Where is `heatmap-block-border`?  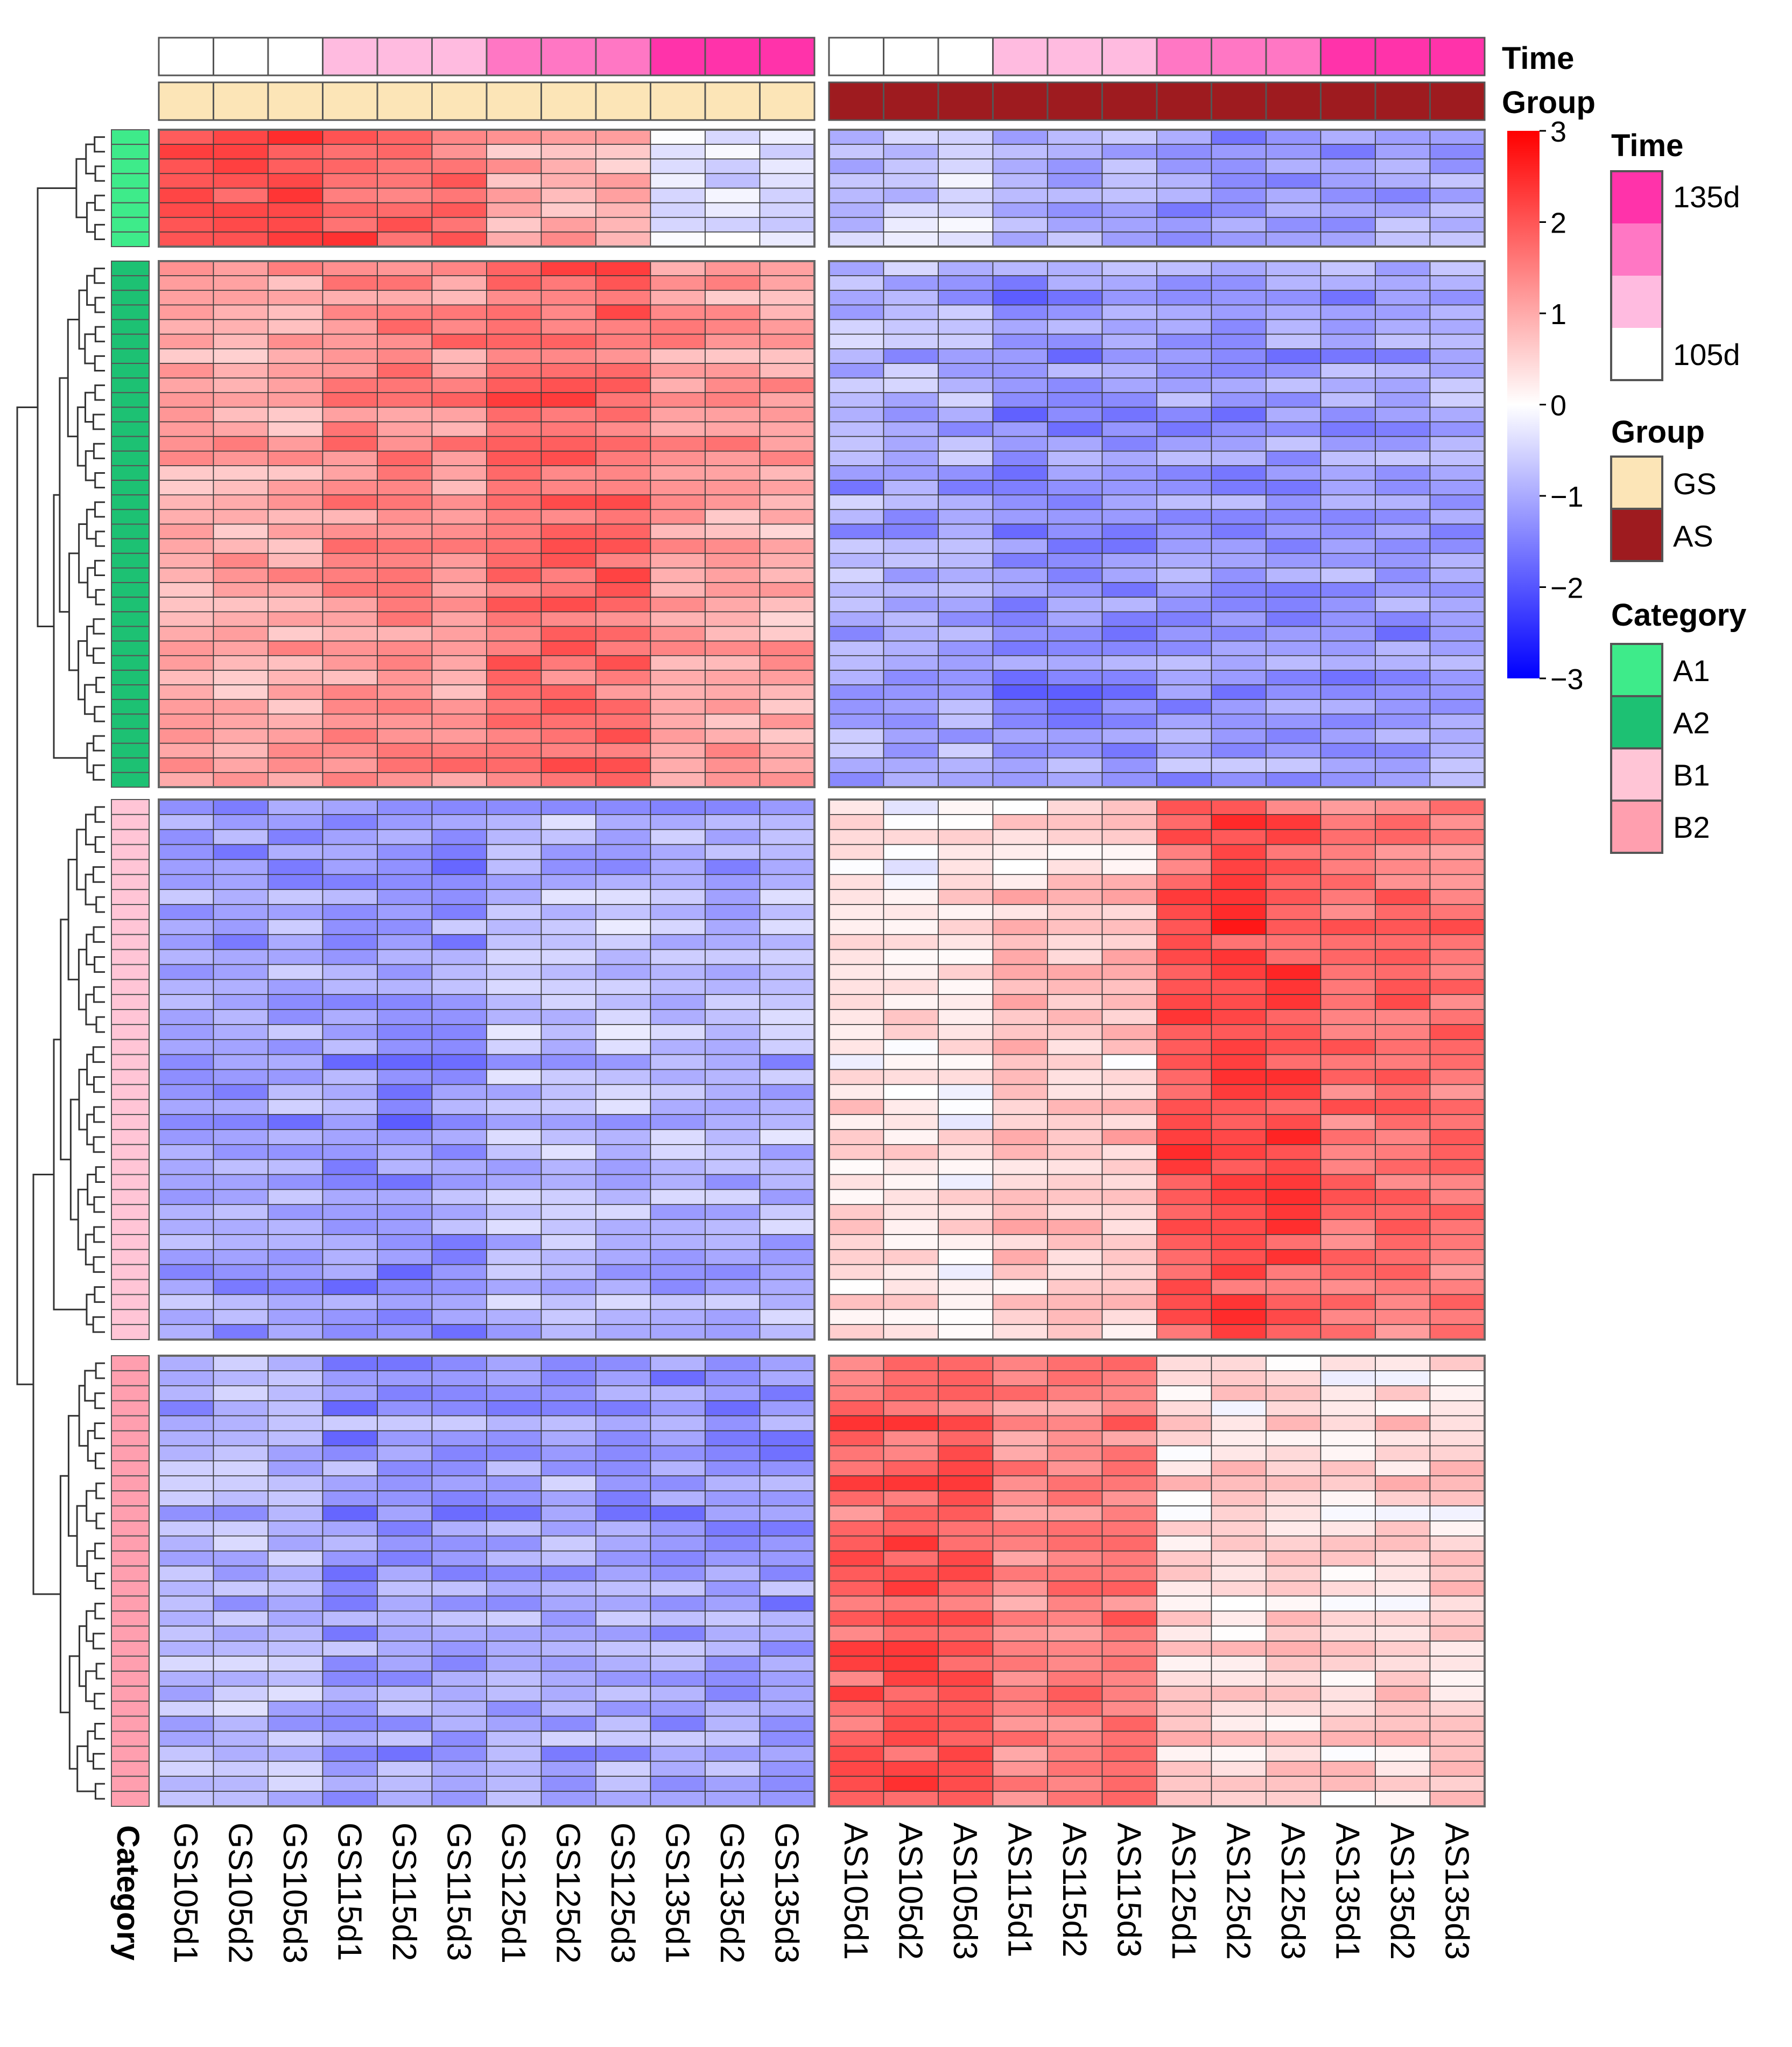 heatmap-block-border is located at coordinates (1157, 1069).